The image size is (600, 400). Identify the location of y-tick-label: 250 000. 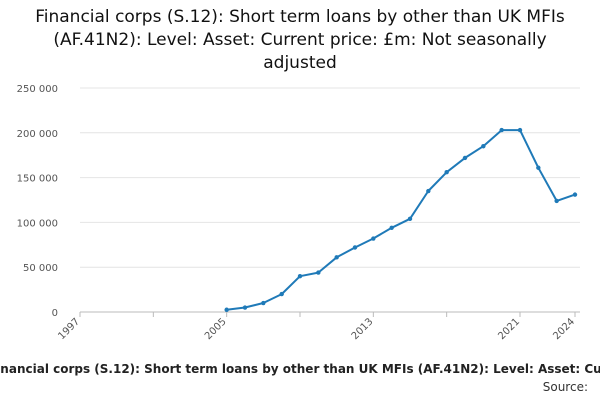
(37, 89).